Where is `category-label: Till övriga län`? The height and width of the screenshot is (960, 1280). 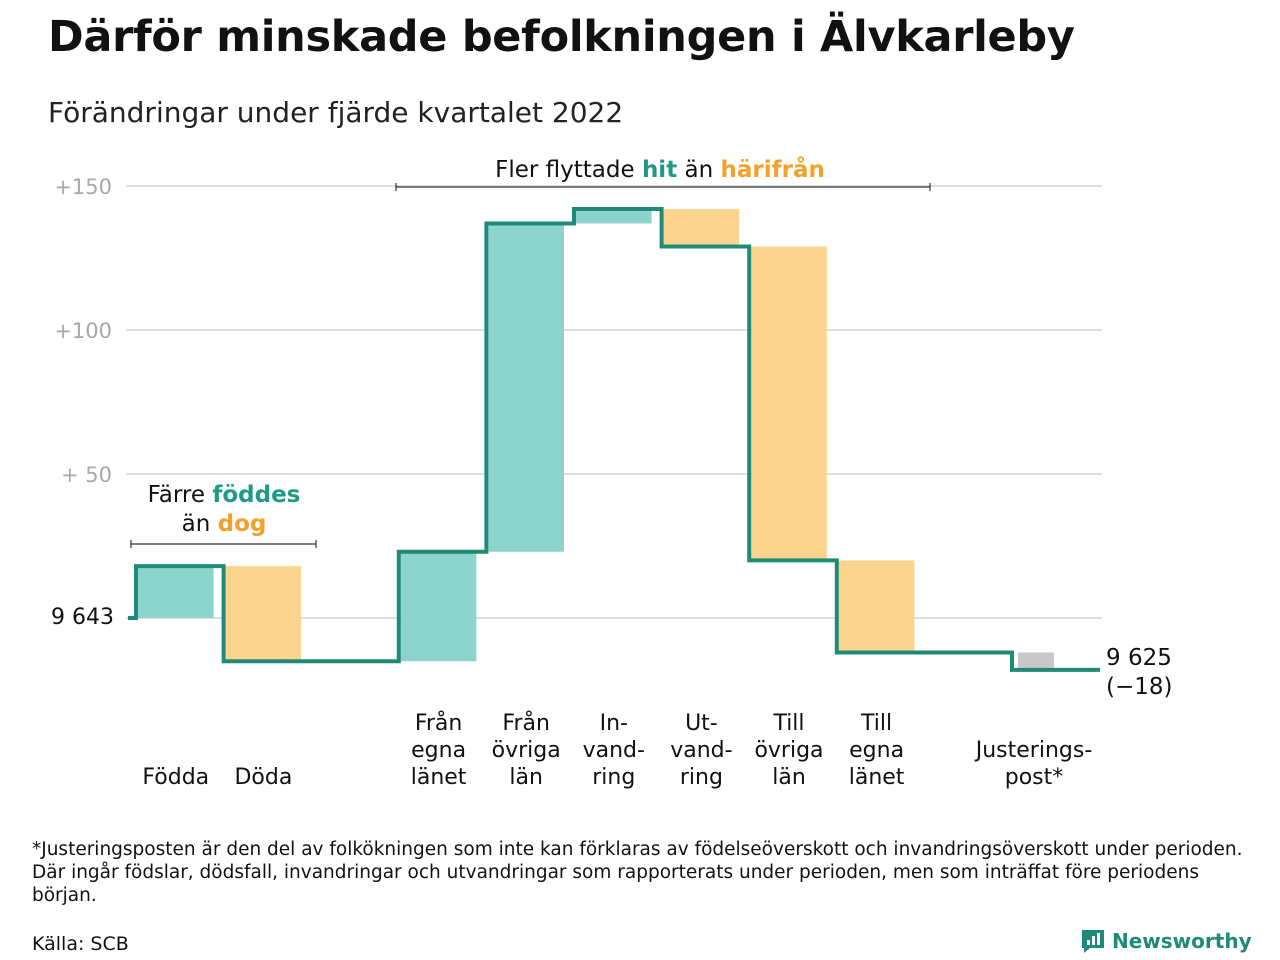
category-label: Till övriga län is located at coordinates (788, 750).